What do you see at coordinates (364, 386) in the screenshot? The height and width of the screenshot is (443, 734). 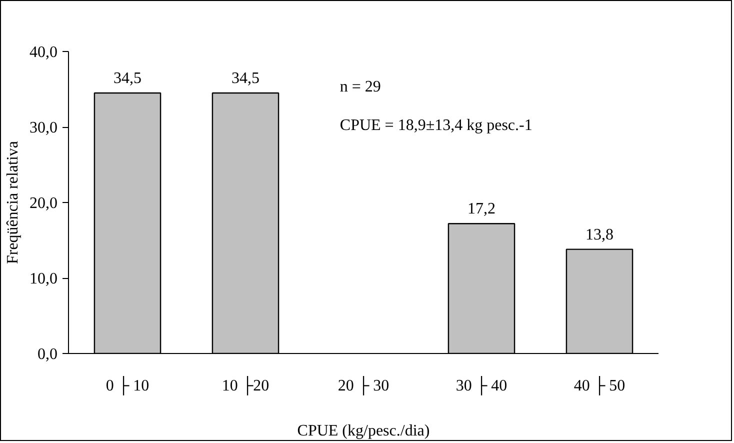 I see `x-tick-label: 20 ├ 30` at bounding box center [364, 386].